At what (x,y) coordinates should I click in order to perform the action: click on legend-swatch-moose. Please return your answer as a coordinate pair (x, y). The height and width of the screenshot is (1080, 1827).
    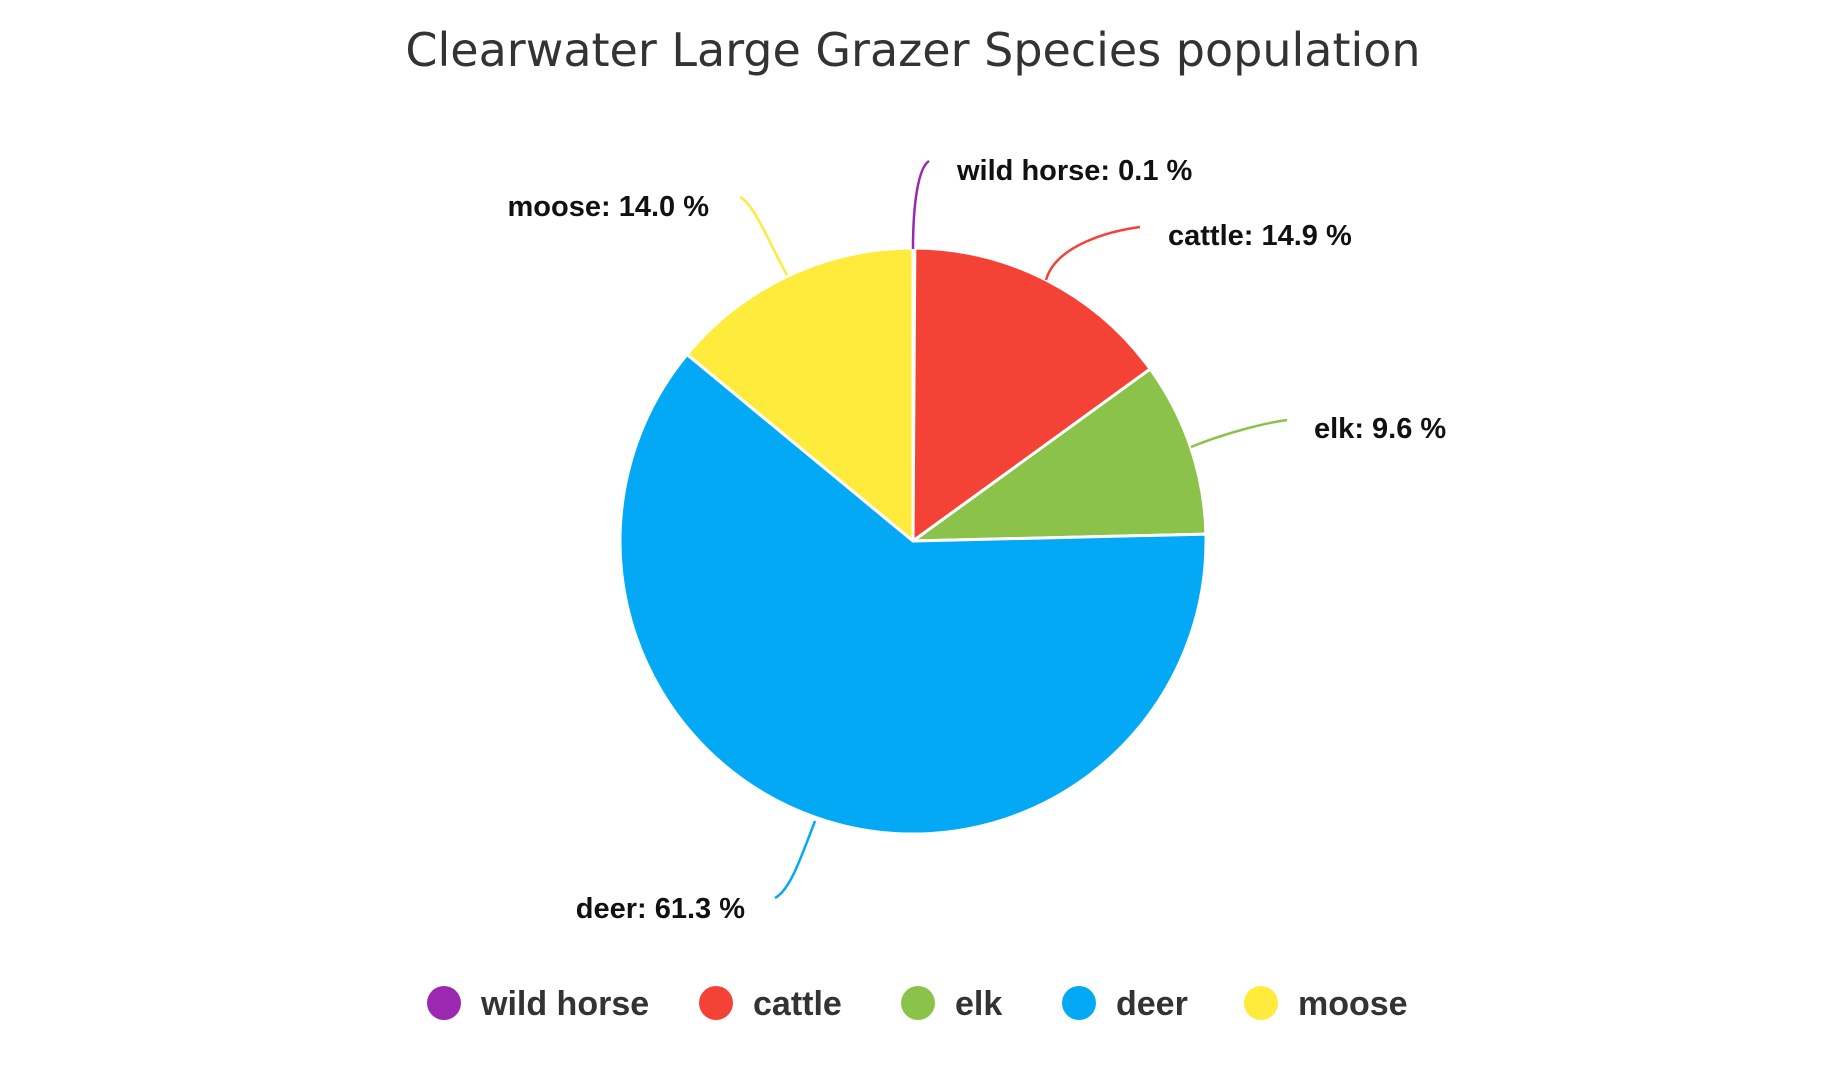
    Looking at the image, I should click on (1261, 1003).